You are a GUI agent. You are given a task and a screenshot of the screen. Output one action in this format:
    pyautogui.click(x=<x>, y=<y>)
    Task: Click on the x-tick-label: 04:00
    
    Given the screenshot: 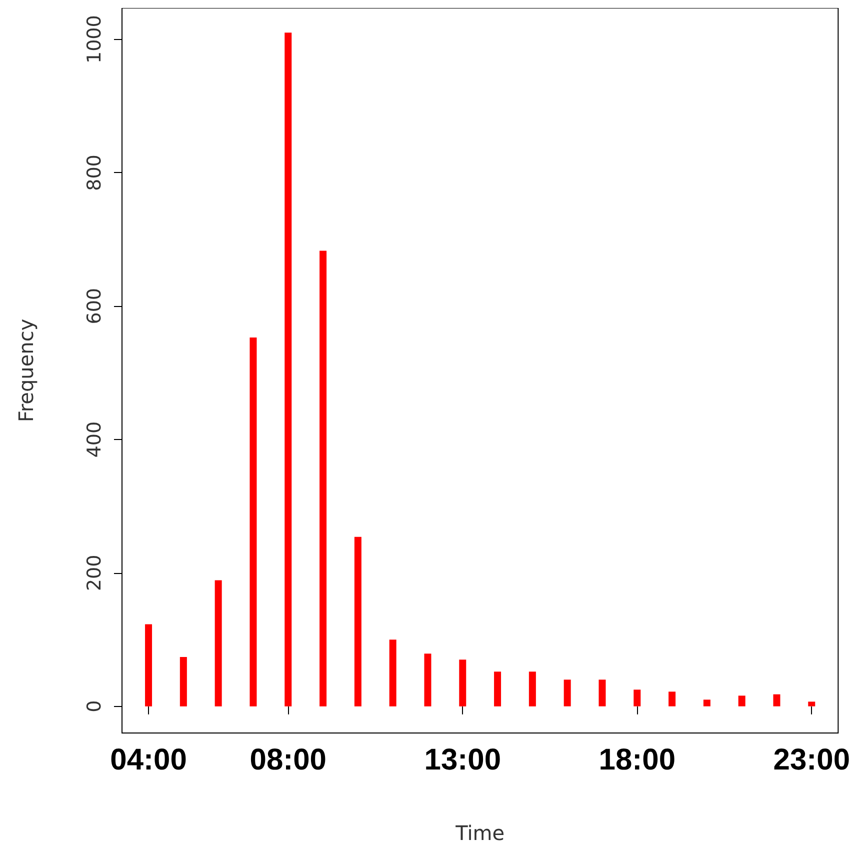 What is the action you would take?
    pyautogui.click(x=148, y=760)
    